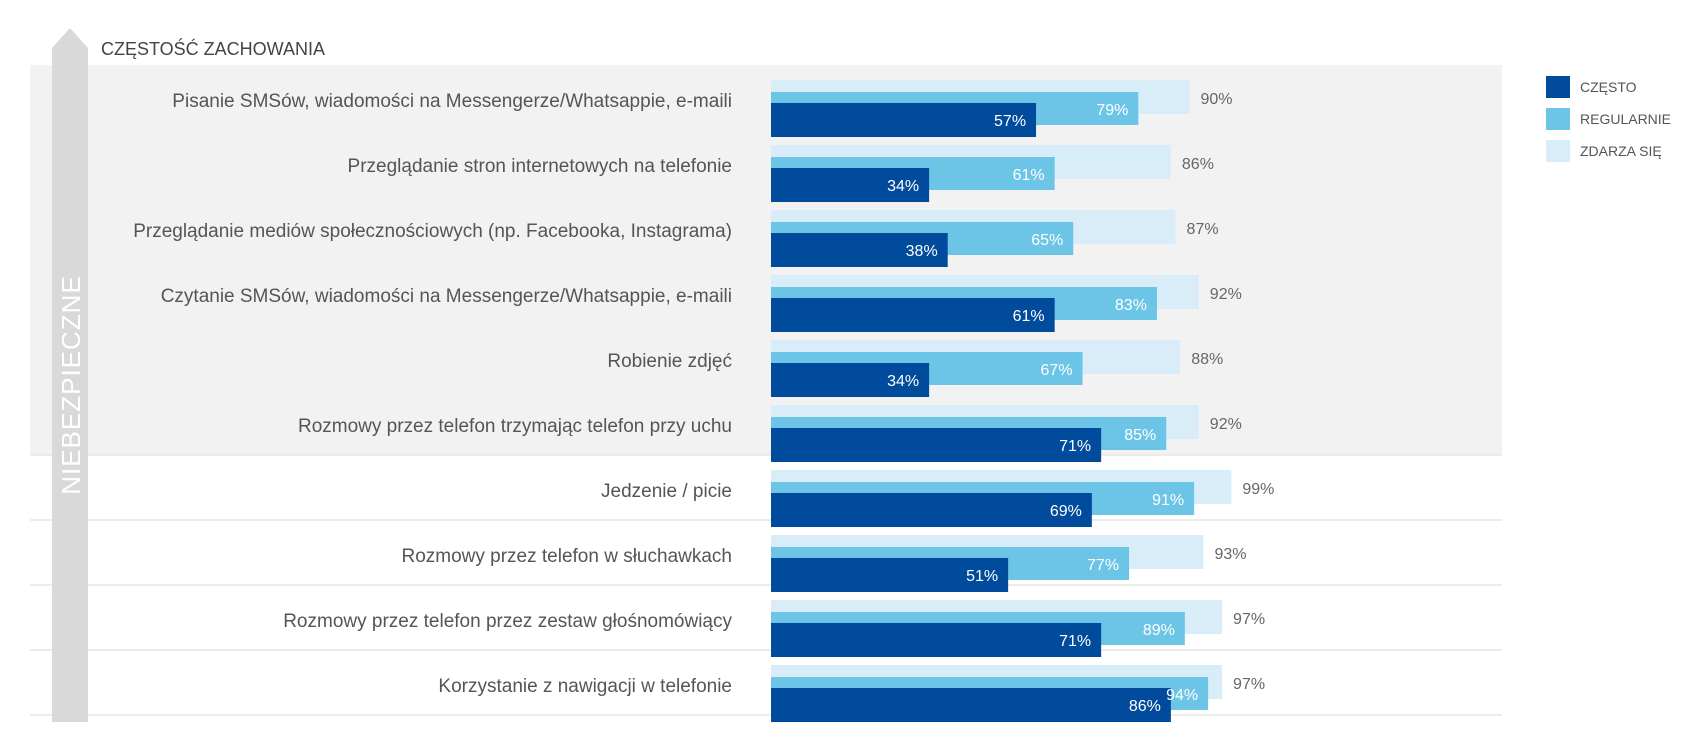 This screenshot has height=737, width=1693. I want to click on category-label: Rozmowy przez telefon w słuchawkach, so click(566, 556).